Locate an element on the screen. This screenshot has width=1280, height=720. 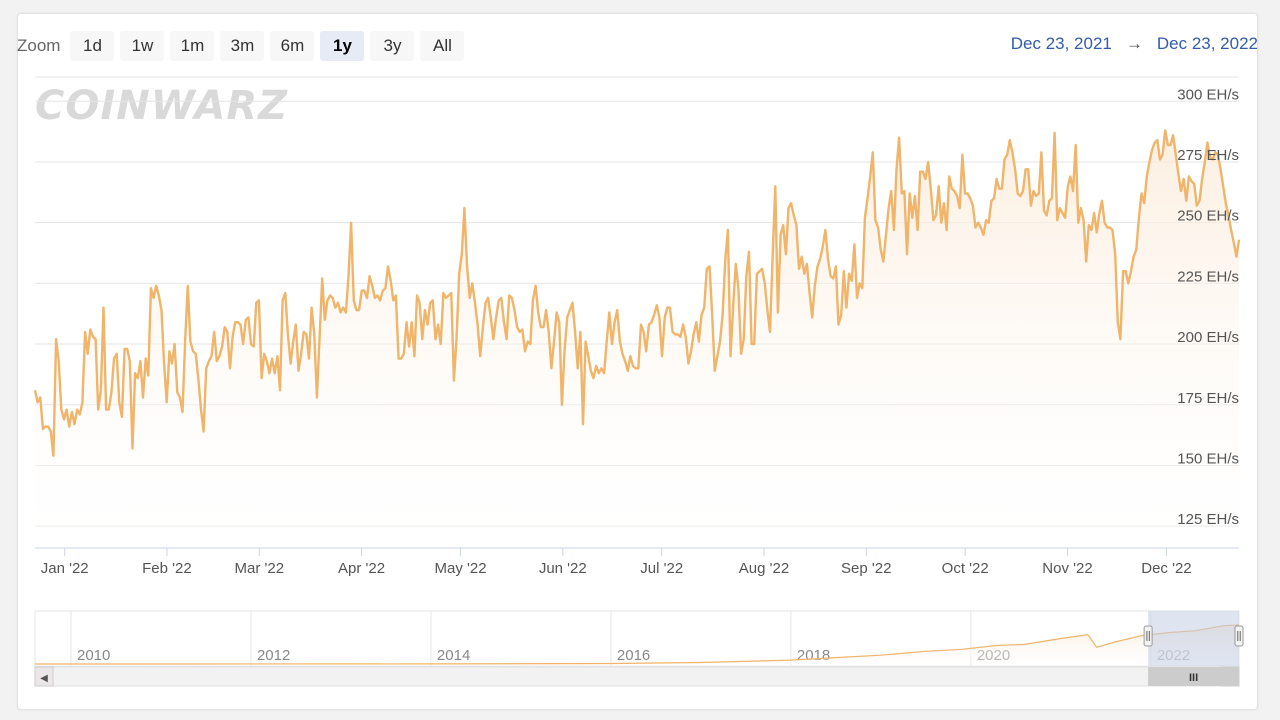
navigator-year-label: 2012 is located at coordinates (273, 655).